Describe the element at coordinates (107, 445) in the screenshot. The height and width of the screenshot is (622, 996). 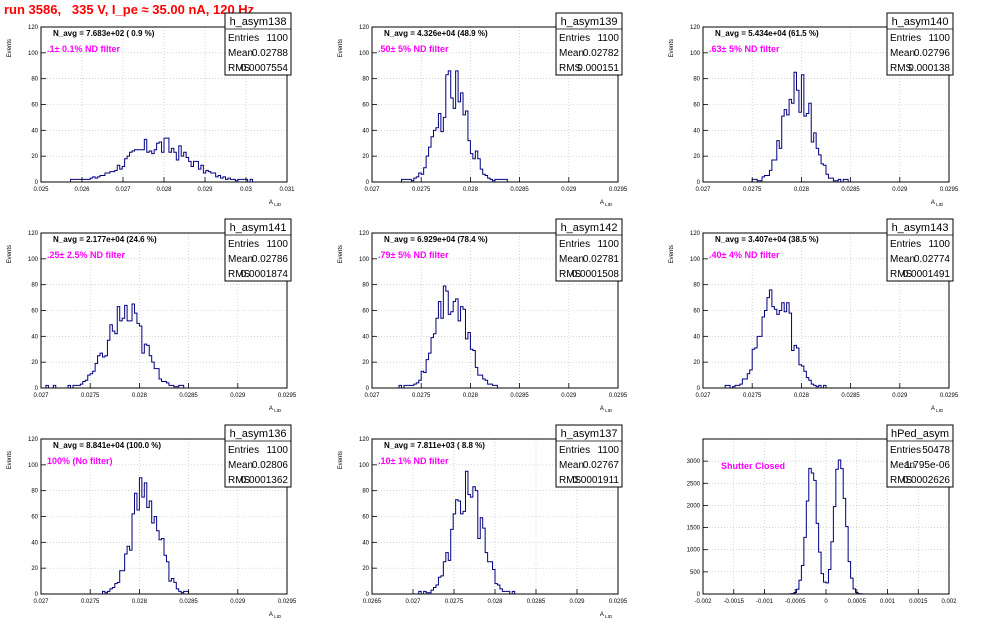
I see `navg-label: N_avg = 8.841e+04 (100.0 %)` at that location.